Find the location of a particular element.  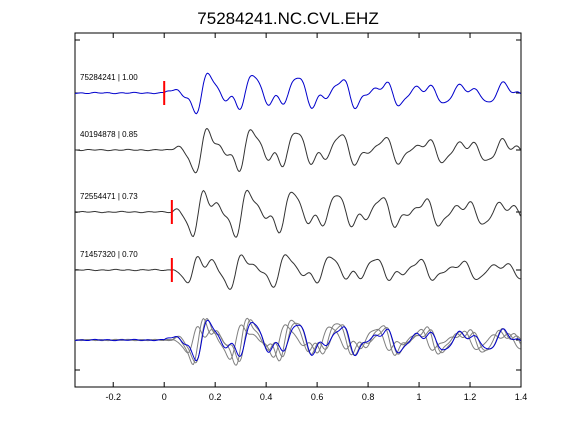

trace-label: 75284241 | 1.00 is located at coordinates (109, 77).